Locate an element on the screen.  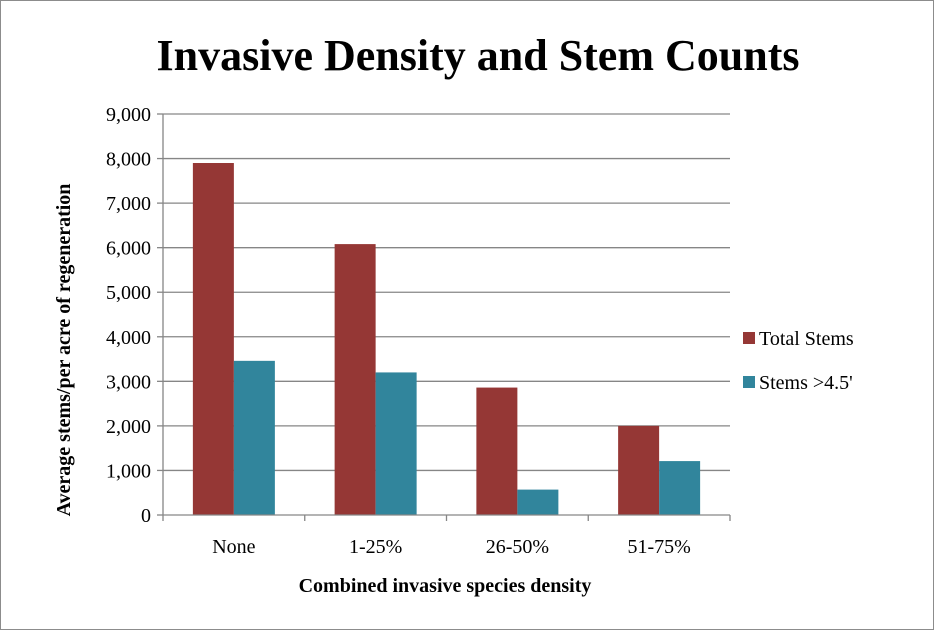
y-tick-label: 7,000 is located at coordinates (128, 204).